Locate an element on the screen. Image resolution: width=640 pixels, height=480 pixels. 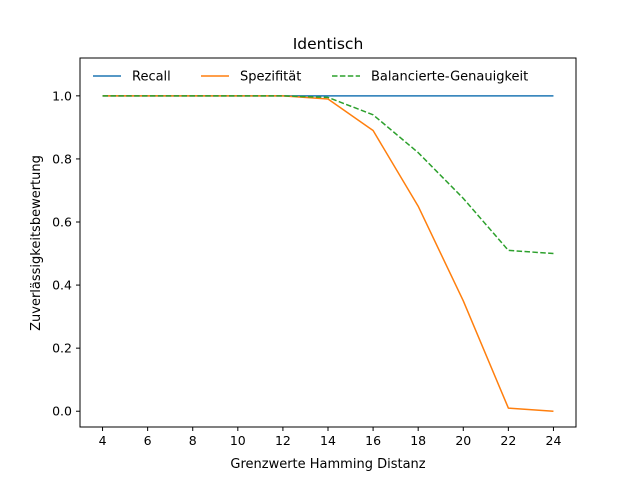
x-tick-label-5: 14 is located at coordinates (328, 440).